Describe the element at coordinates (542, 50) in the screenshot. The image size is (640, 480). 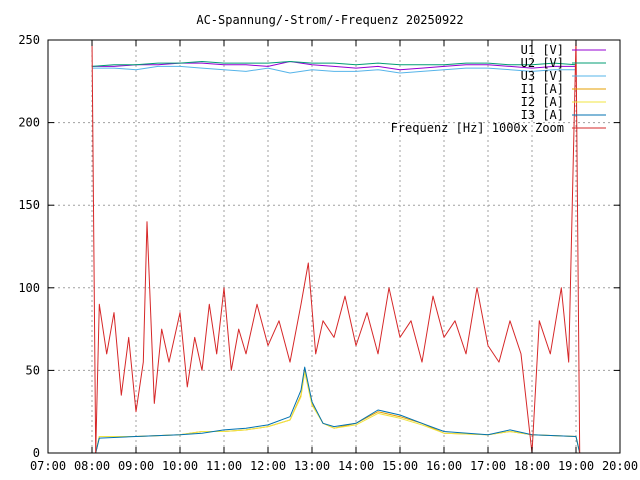
I see `legend-label: U1 [V]` at that location.